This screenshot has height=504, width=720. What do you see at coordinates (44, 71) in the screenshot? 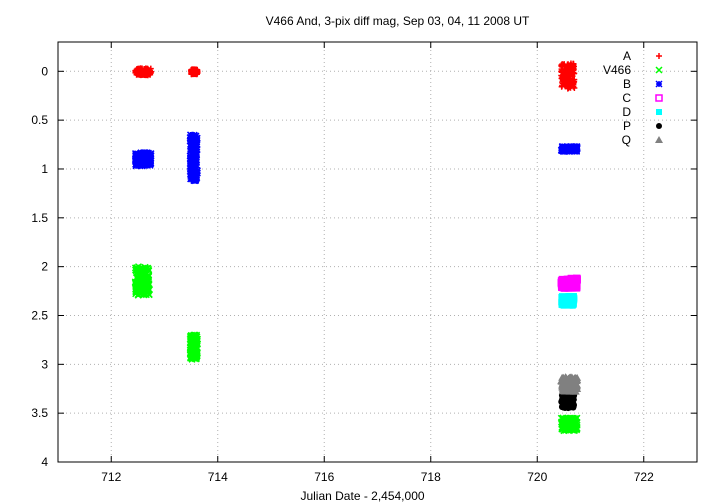
I see `y-tick-label: 0` at bounding box center [44, 71].